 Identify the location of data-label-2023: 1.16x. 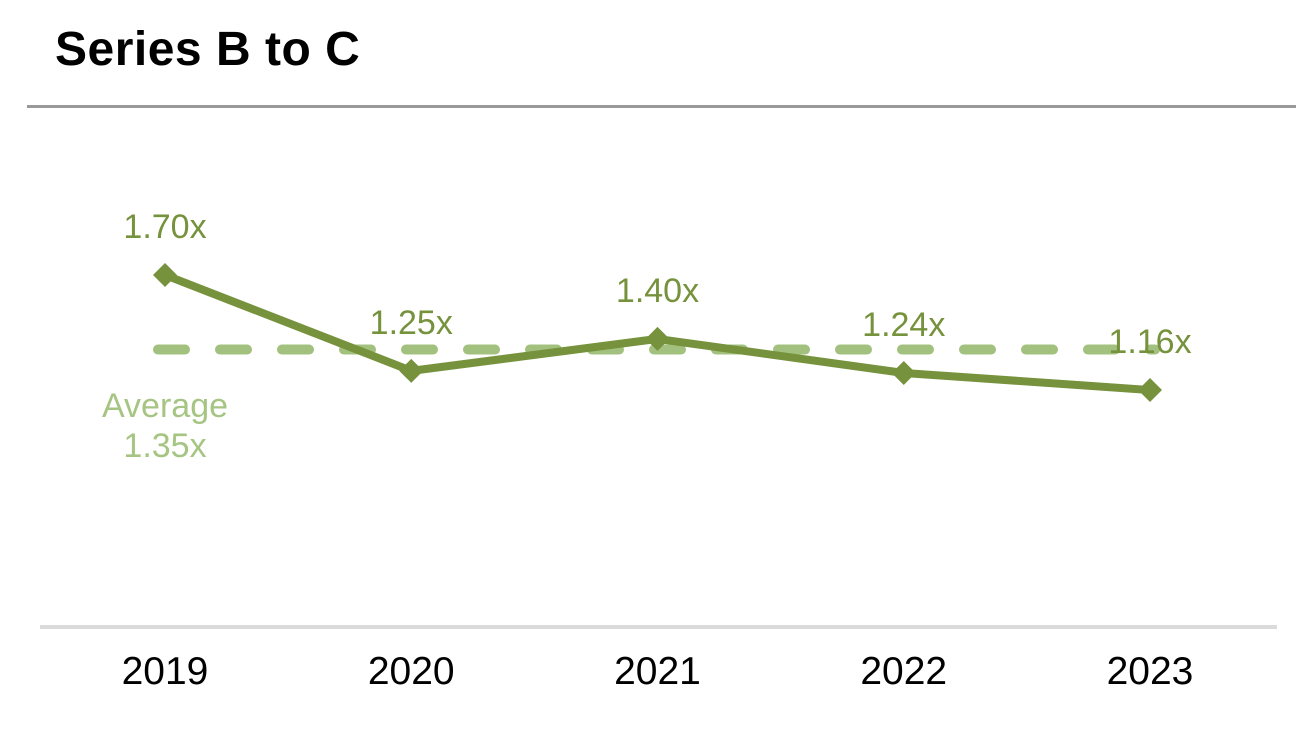
(1150, 342).